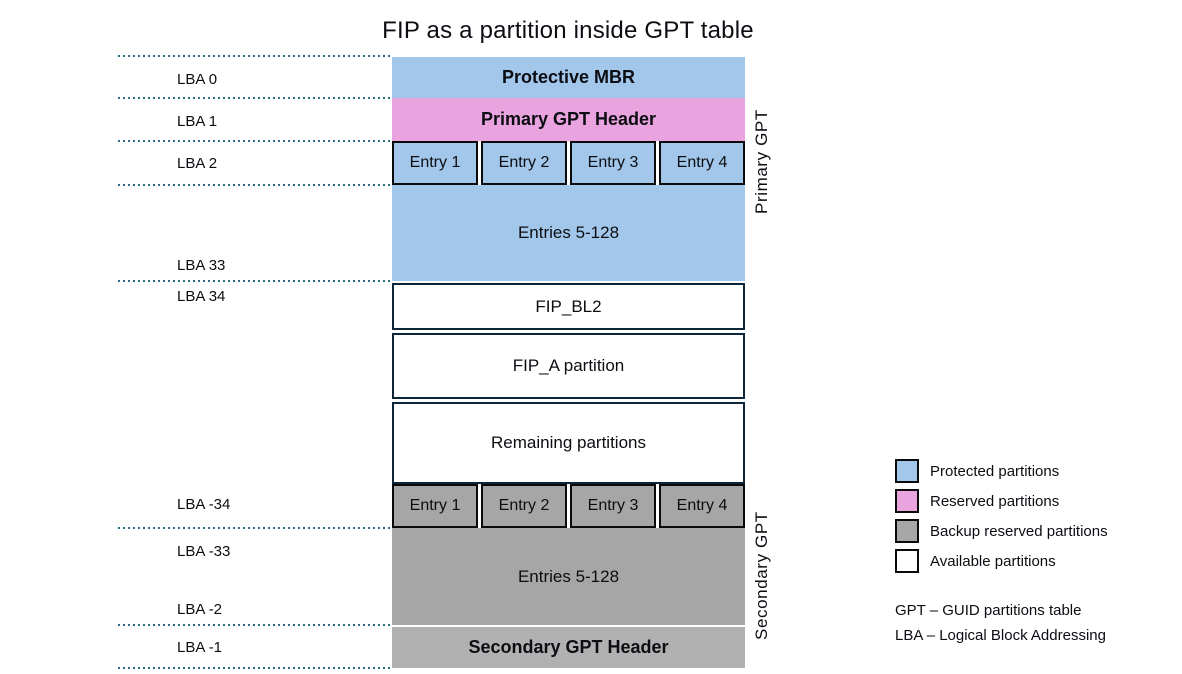 This screenshot has width=1182, height=674. What do you see at coordinates (568, 30) in the screenshot?
I see `diagram-title: FIP as a partition inside GPT table` at bounding box center [568, 30].